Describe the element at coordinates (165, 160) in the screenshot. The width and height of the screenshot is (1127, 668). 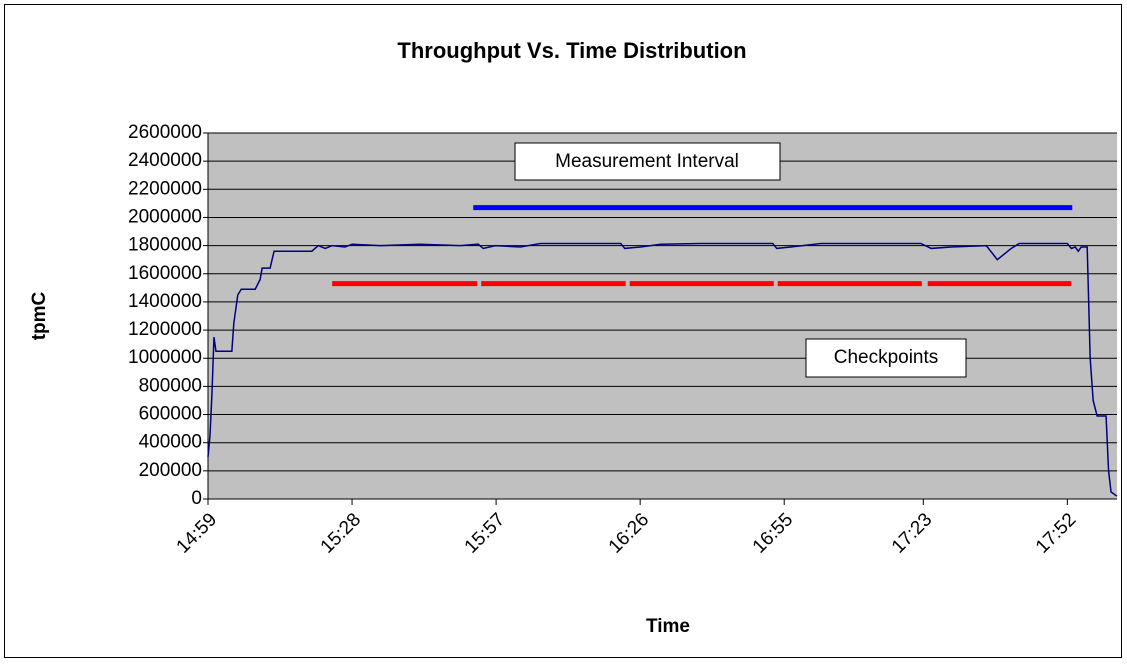
I see `y-tick-label: 2400000` at that location.